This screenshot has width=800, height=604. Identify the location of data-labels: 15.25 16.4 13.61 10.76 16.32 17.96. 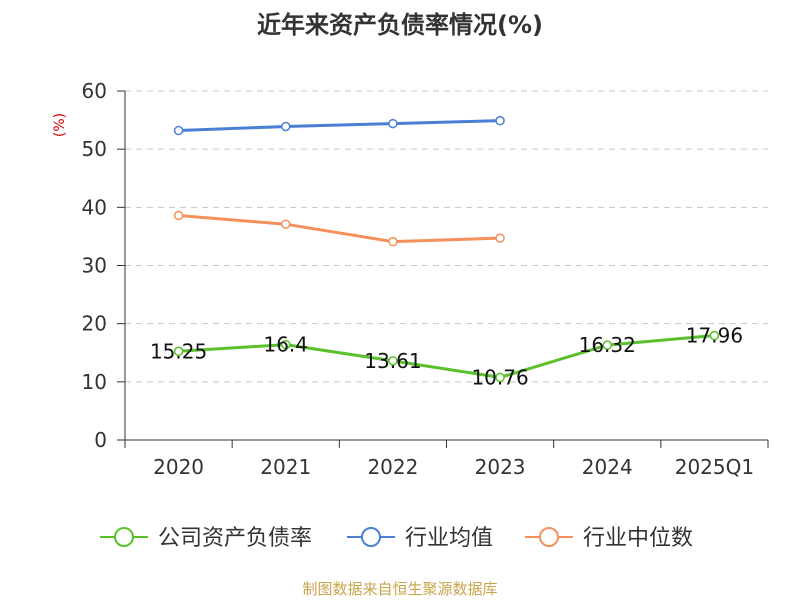
(446, 357).